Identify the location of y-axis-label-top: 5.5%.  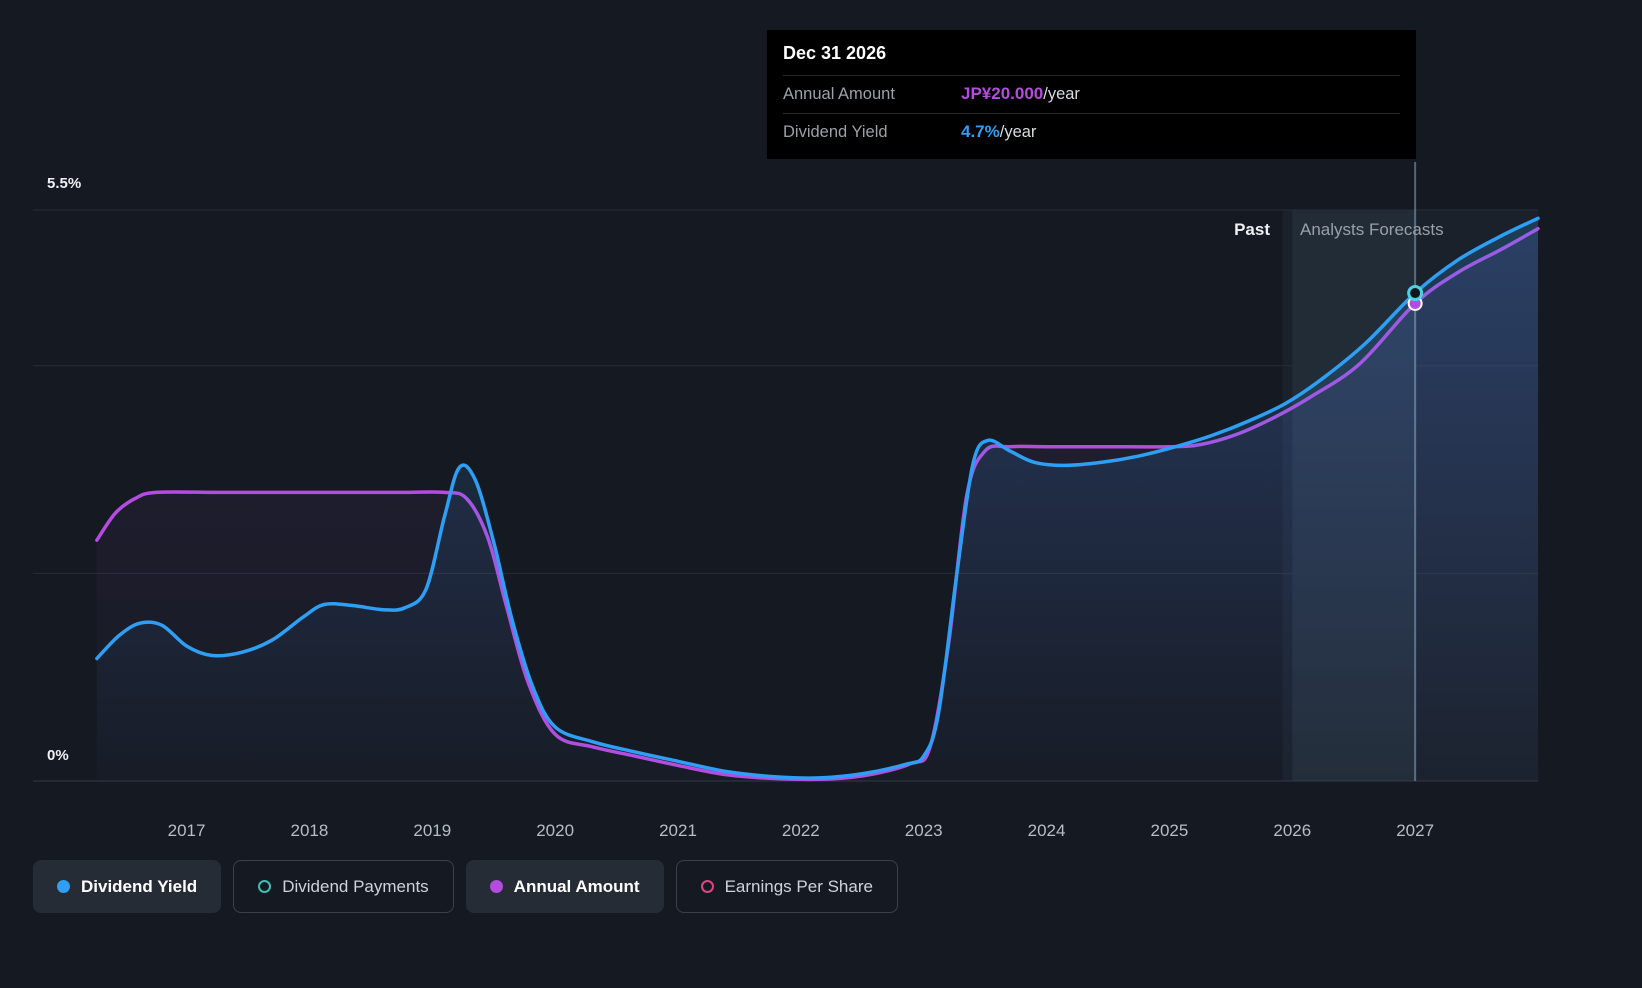
(64, 183).